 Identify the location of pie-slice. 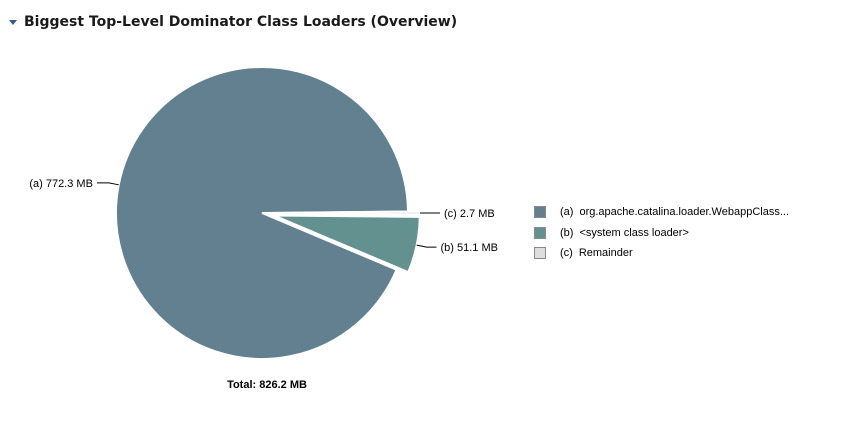
(347, 213).